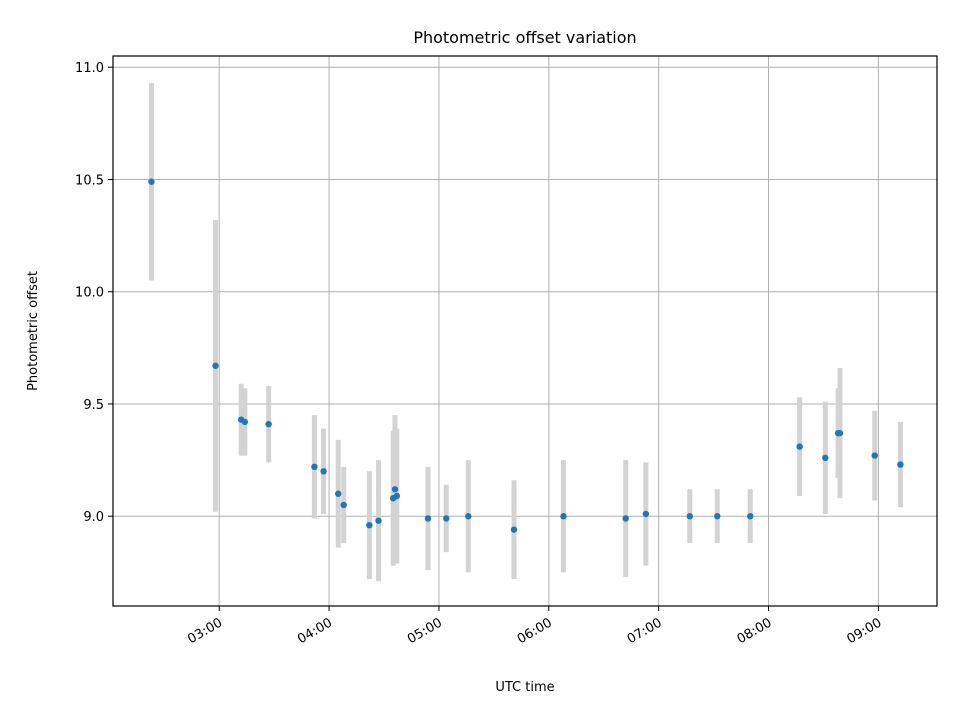 The image size is (960, 720). What do you see at coordinates (524, 37) in the screenshot?
I see `chart-title: Photometric offset variation` at bounding box center [524, 37].